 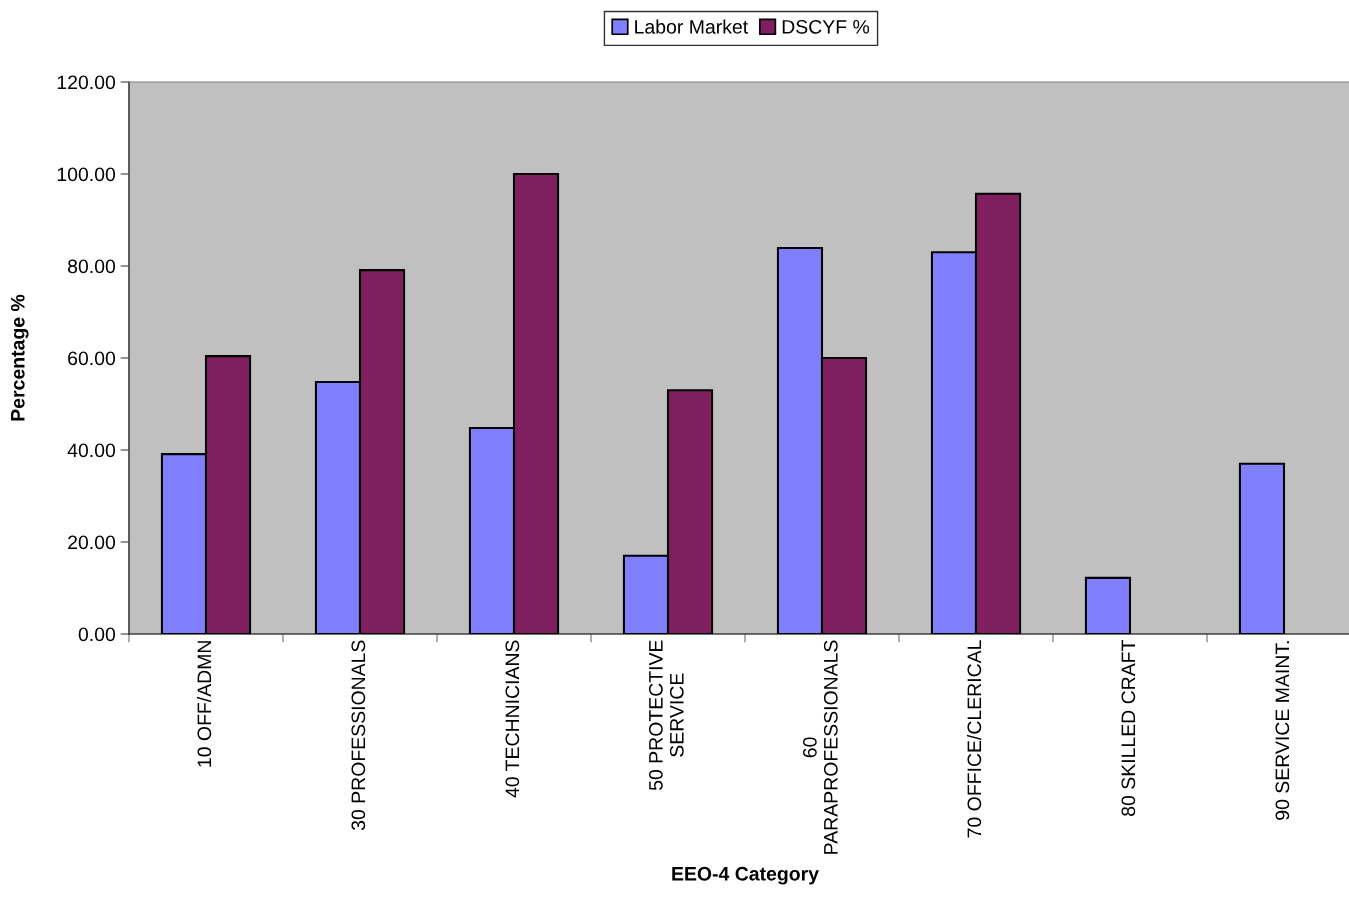 What do you see at coordinates (820, 747) in the screenshot?
I see `x-tick-label: 60 PARAPROFESSIONALS` at bounding box center [820, 747].